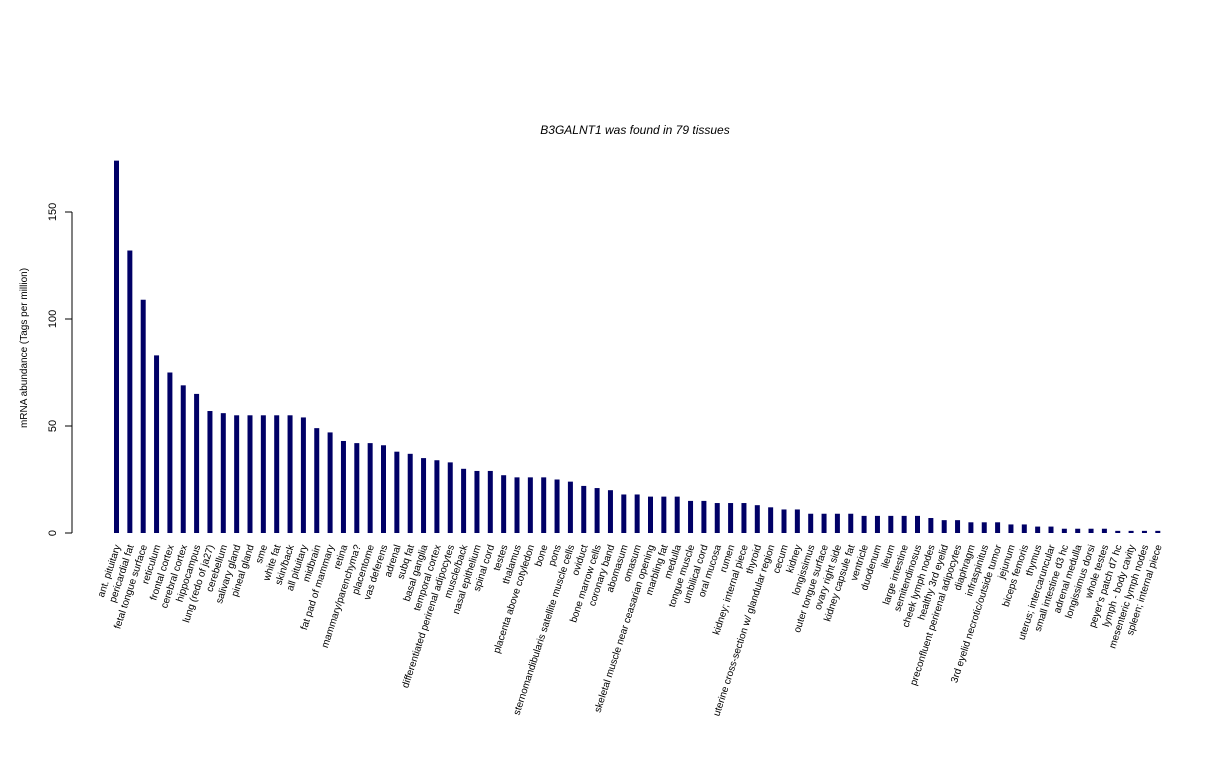  What do you see at coordinates (24, 348) in the screenshot?
I see `y-axis-label: mRNA abundance (Tags per million)` at bounding box center [24, 348].